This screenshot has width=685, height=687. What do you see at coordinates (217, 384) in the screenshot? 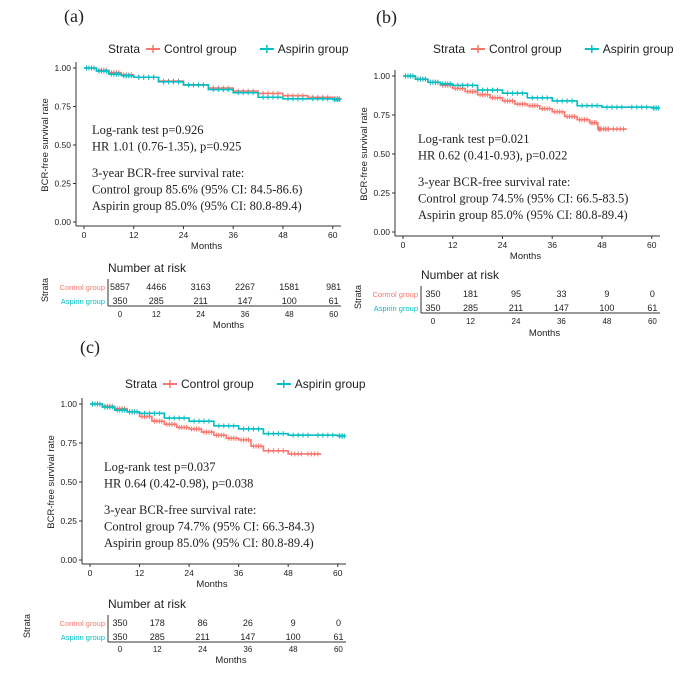
I see `legend-control-label: Control group` at bounding box center [217, 384].